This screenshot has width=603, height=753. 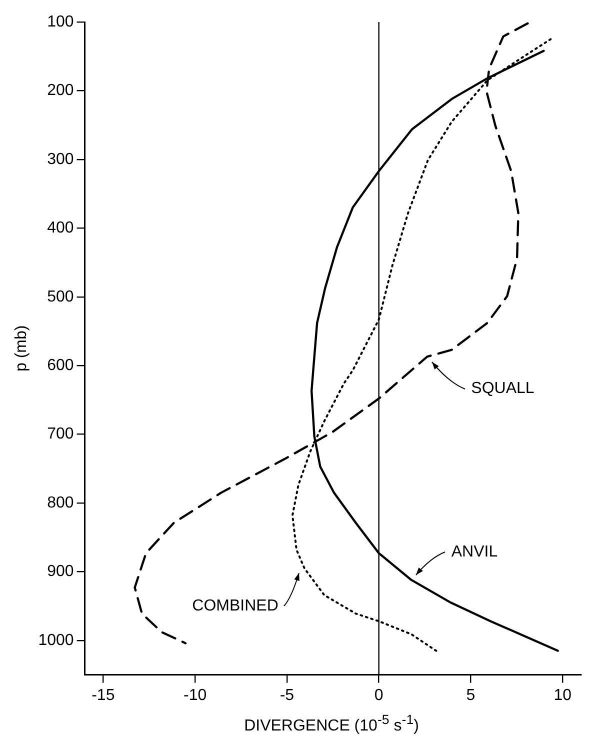 I want to click on x-tick-label: -5, so click(x=287, y=695).